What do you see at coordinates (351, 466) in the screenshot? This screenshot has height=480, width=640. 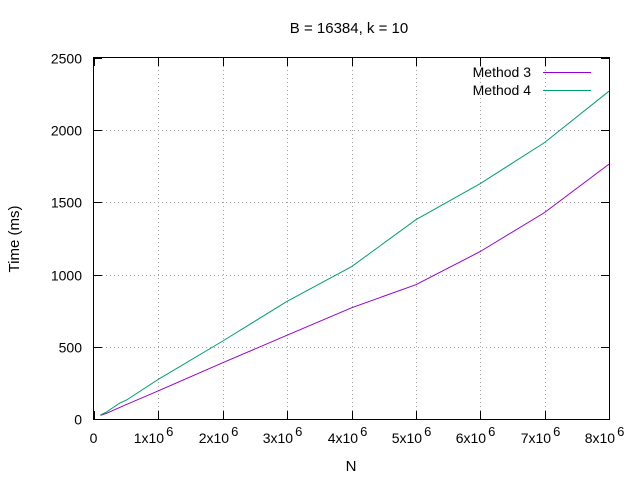 I see `x-axis-label: N` at bounding box center [351, 466].